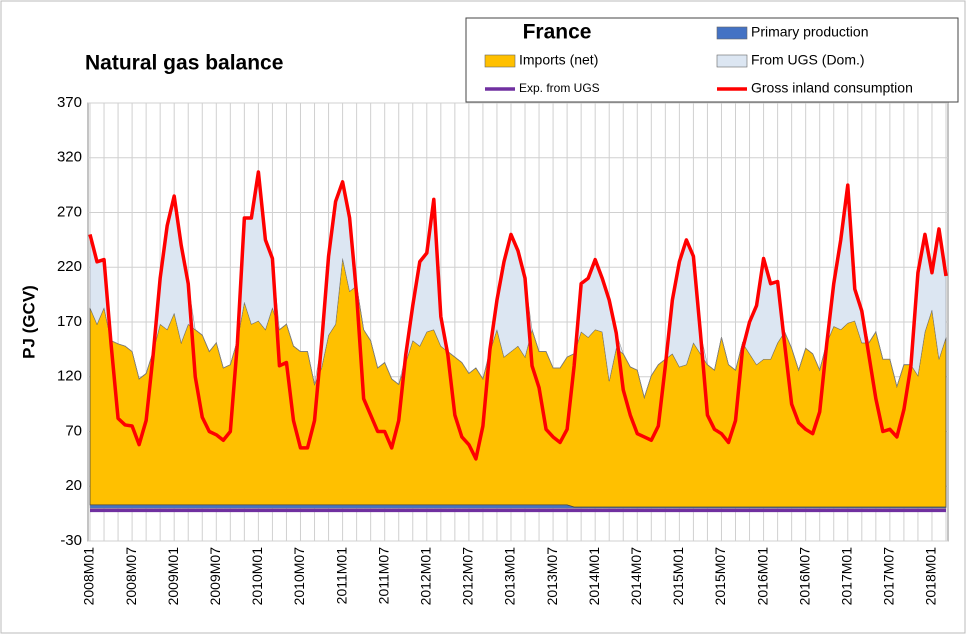 The image size is (970, 642). Describe the element at coordinates (804, 576) in the screenshot. I see `x-tick-label: 2016M07` at that location.